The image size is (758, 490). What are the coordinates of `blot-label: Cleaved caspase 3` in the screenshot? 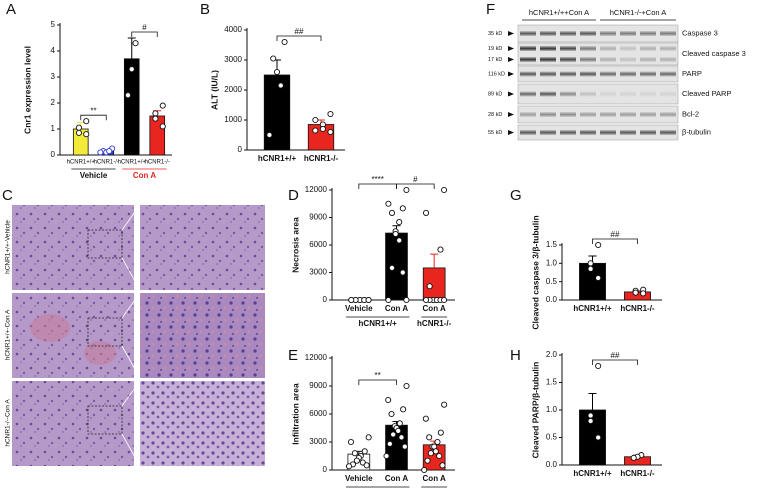 It's located at (714, 53).